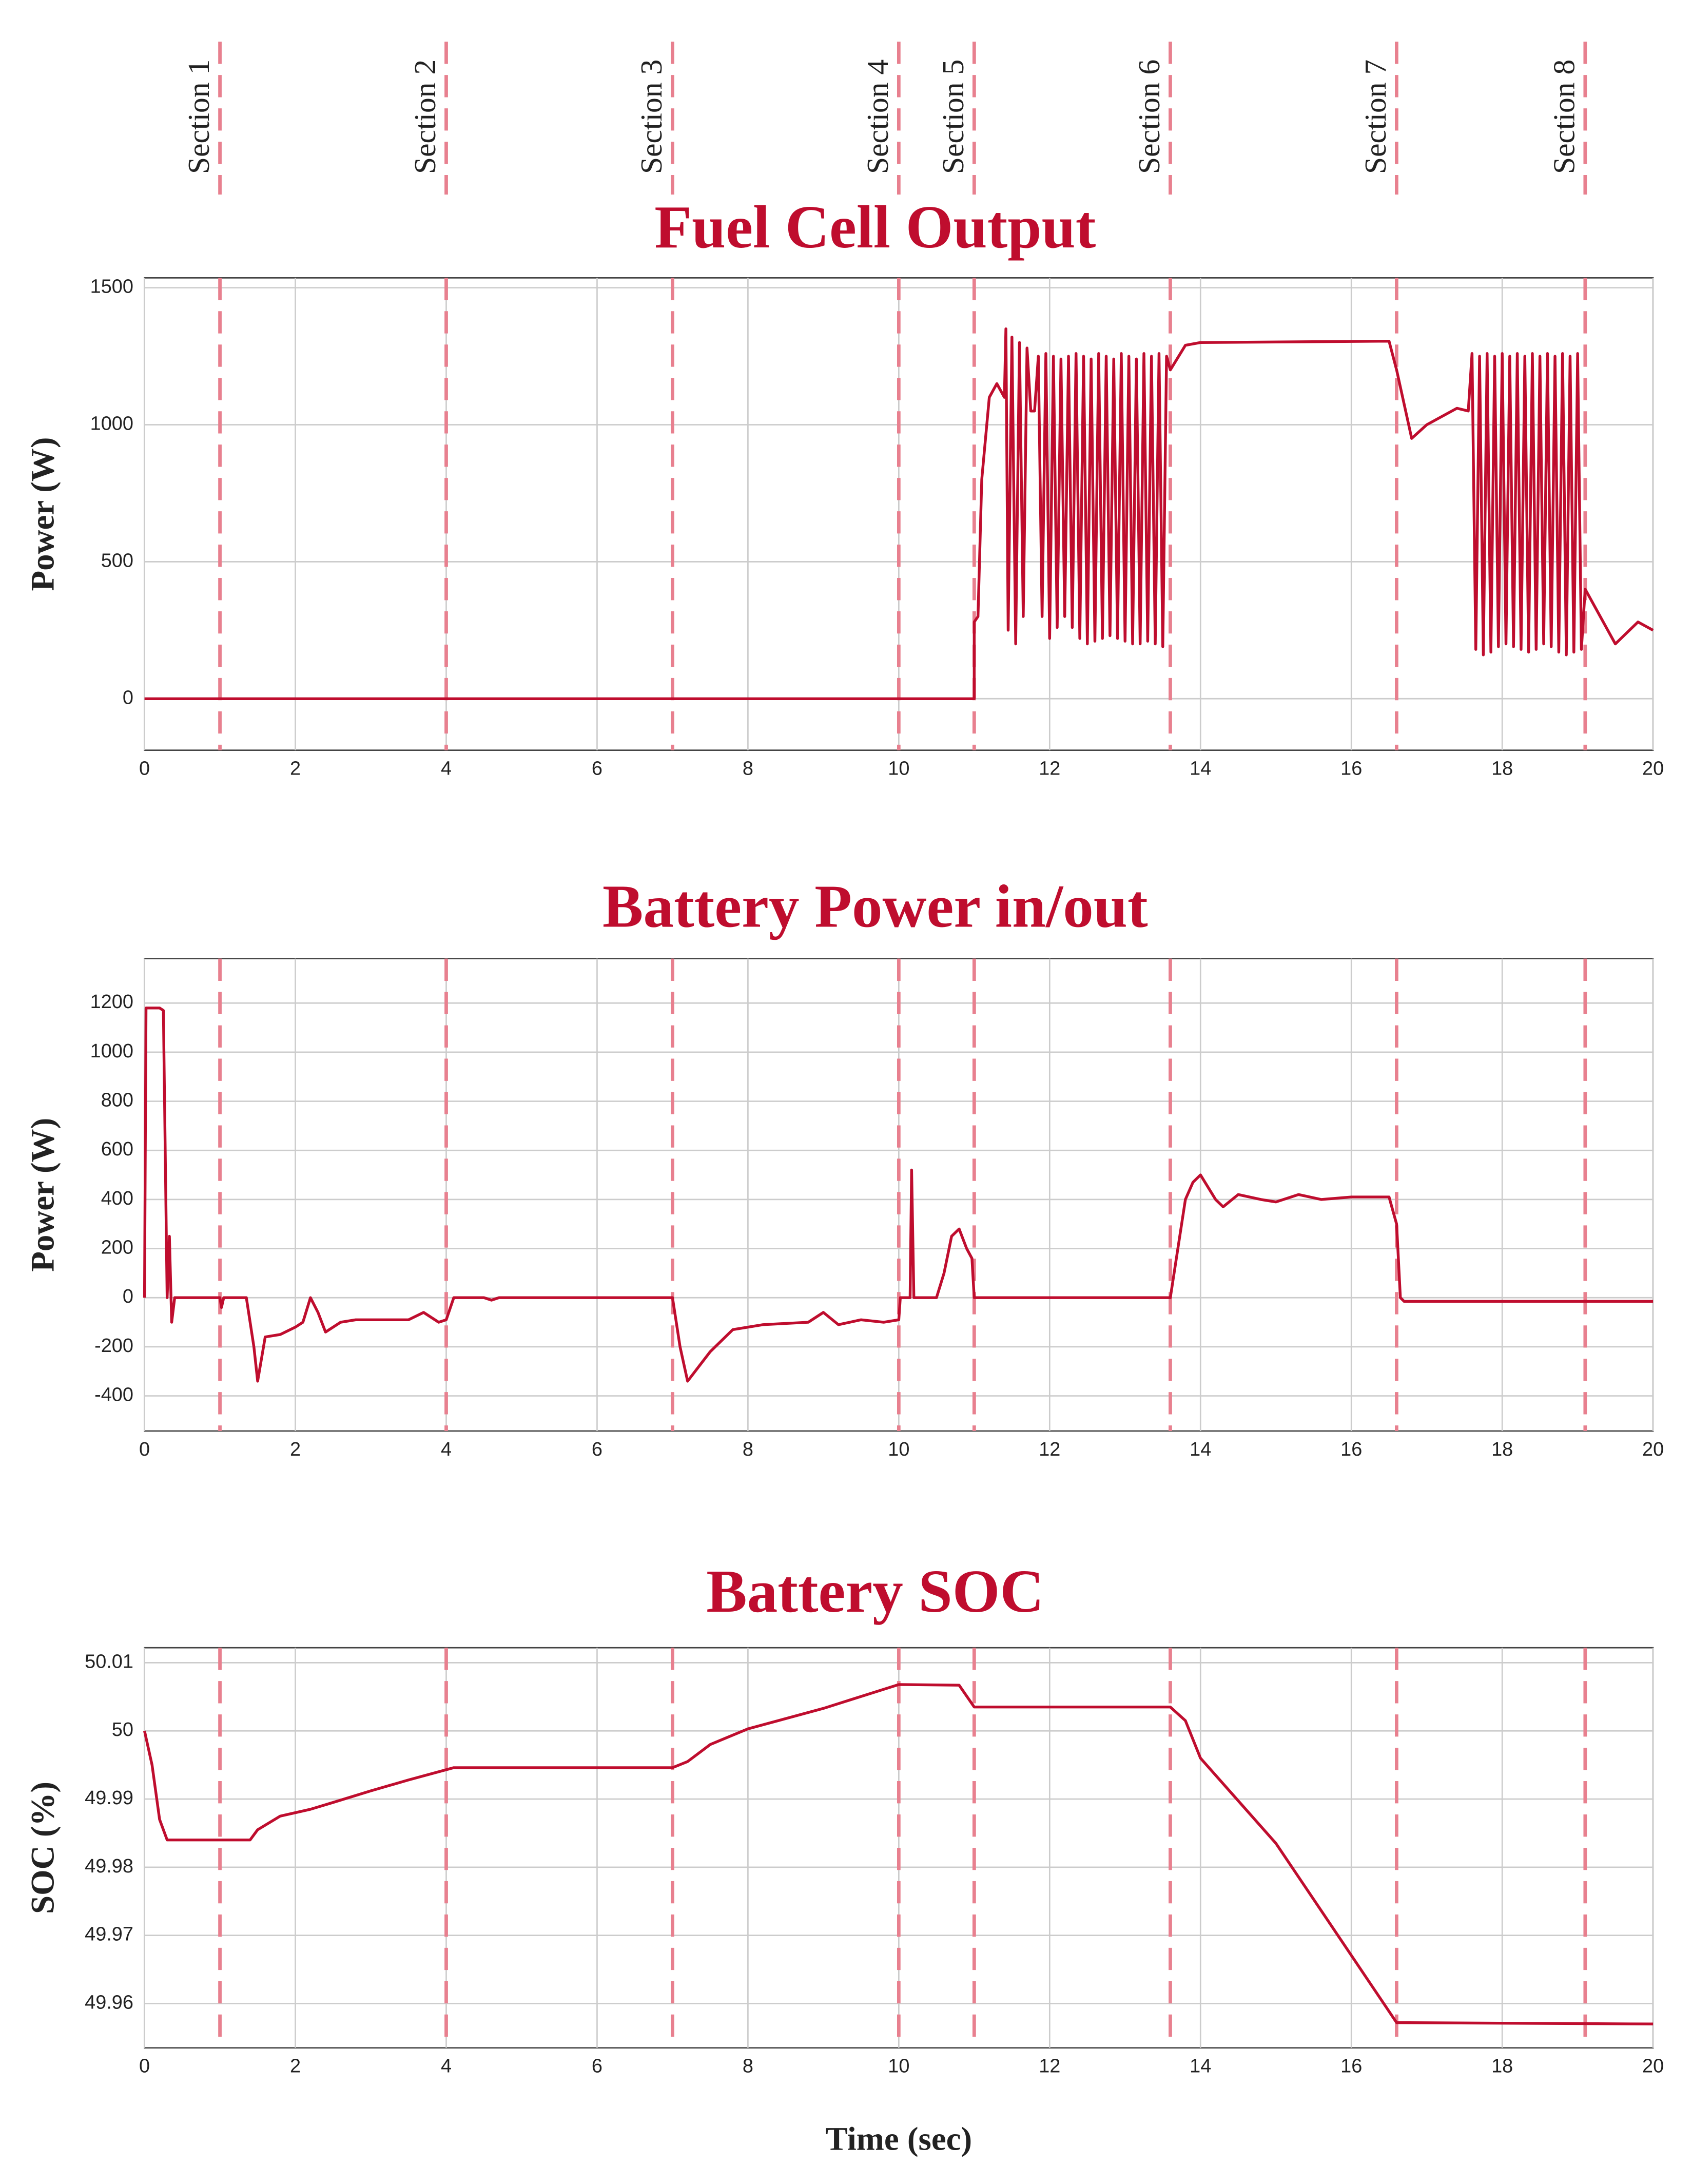  Describe the element at coordinates (900, 2139) in the screenshot. I see `x-axis-label: Time (sec)` at that location.